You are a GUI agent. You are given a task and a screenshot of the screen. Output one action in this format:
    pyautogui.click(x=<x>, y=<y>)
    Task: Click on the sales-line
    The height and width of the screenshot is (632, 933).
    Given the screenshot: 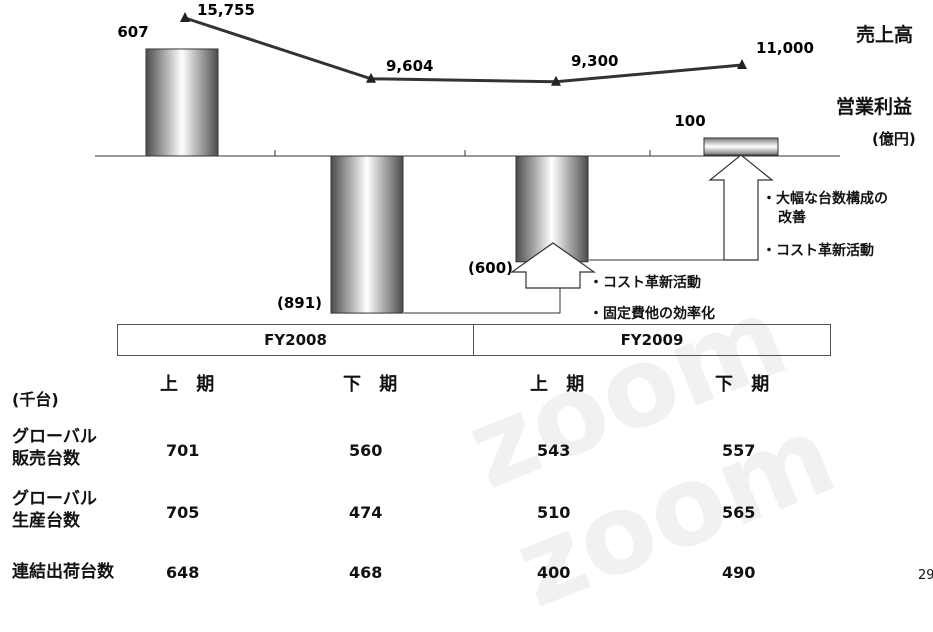 What is the action you would take?
    pyautogui.click(x=463, y=50)
    